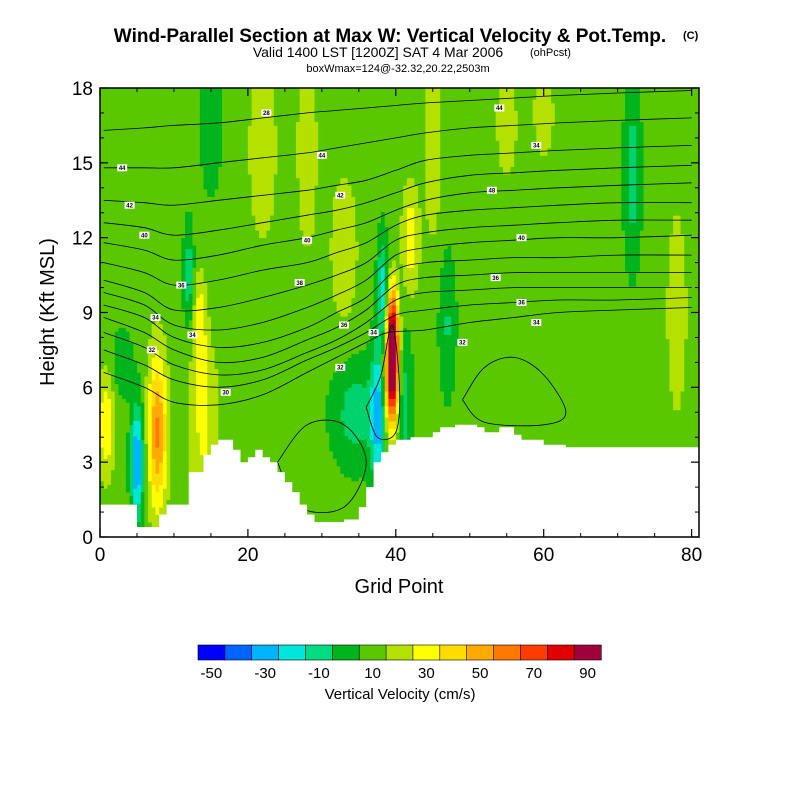 This screenshot has height=800, width=800. Describe the element at coordinates (322, 157) in the screenshot. I see `theta-label: 44` at that location.